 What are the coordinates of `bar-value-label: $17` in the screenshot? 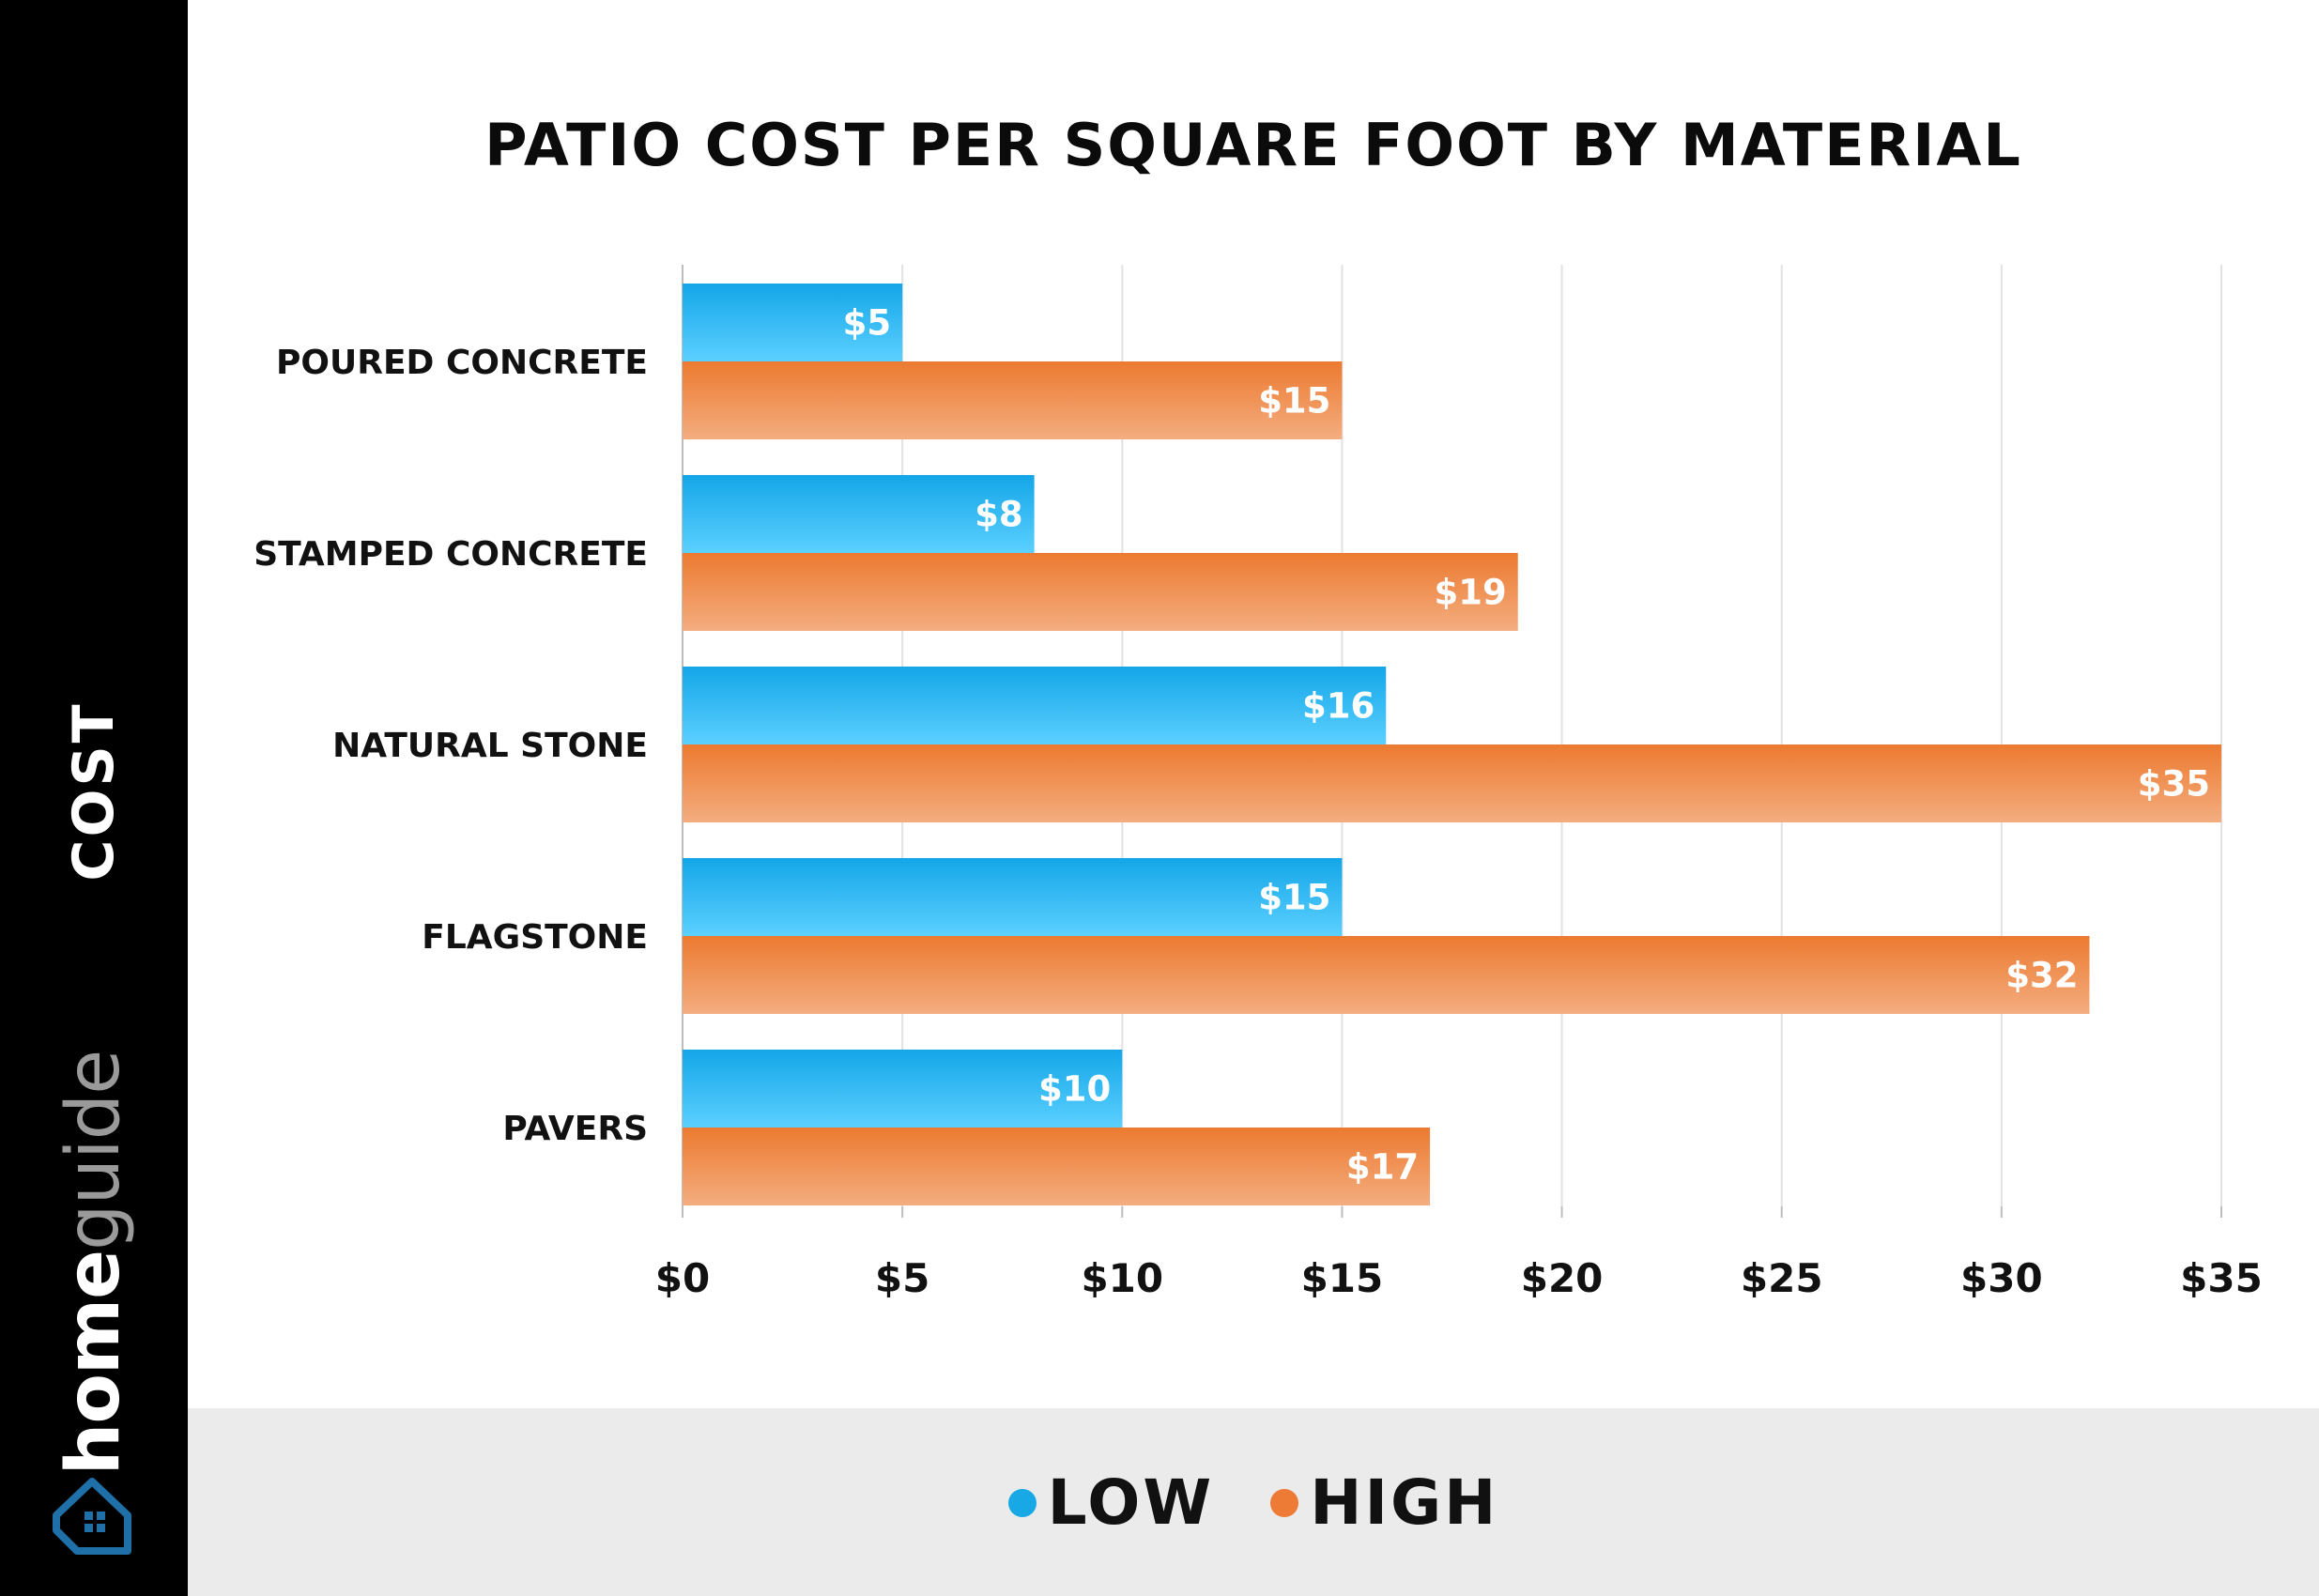 It's located at (1383, 1168).